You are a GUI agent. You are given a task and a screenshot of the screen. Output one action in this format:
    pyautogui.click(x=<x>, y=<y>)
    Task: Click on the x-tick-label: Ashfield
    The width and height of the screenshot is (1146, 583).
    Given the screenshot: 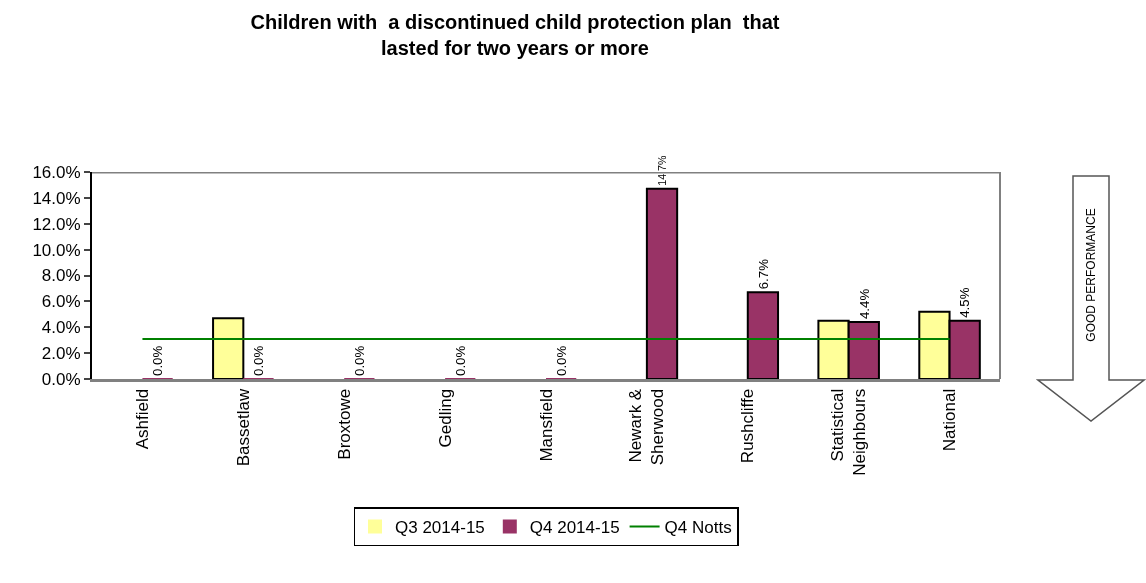 What is the action you would take?
    pyautogui.click(x=142, y=419)
    